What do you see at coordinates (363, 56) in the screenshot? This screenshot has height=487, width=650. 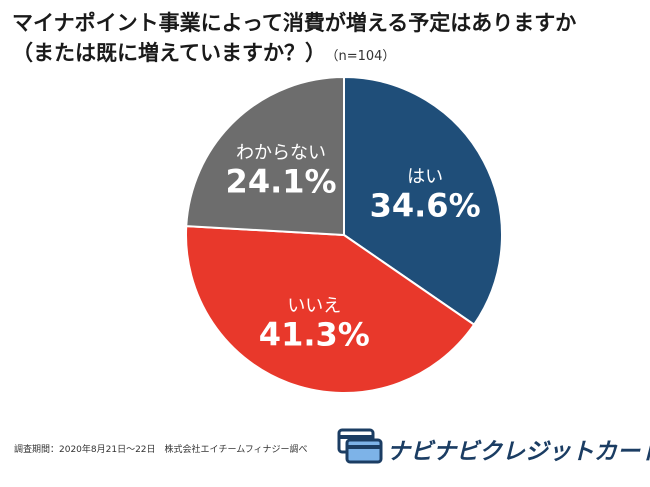 I see `sample-size: （n=104）` at bounding box center [363, 56].